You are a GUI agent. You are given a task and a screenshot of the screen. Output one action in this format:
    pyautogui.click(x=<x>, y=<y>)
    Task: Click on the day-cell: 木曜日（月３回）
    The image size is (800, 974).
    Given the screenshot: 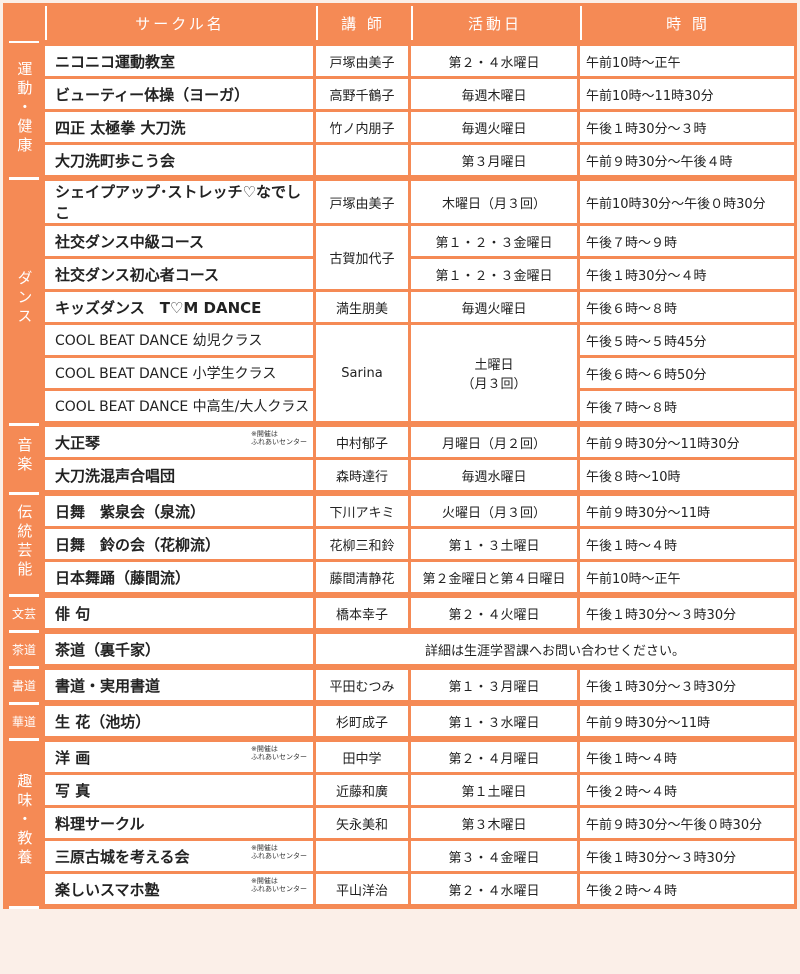 What is the action you would take?
    pyautogui.click(x=494, y=202)
    